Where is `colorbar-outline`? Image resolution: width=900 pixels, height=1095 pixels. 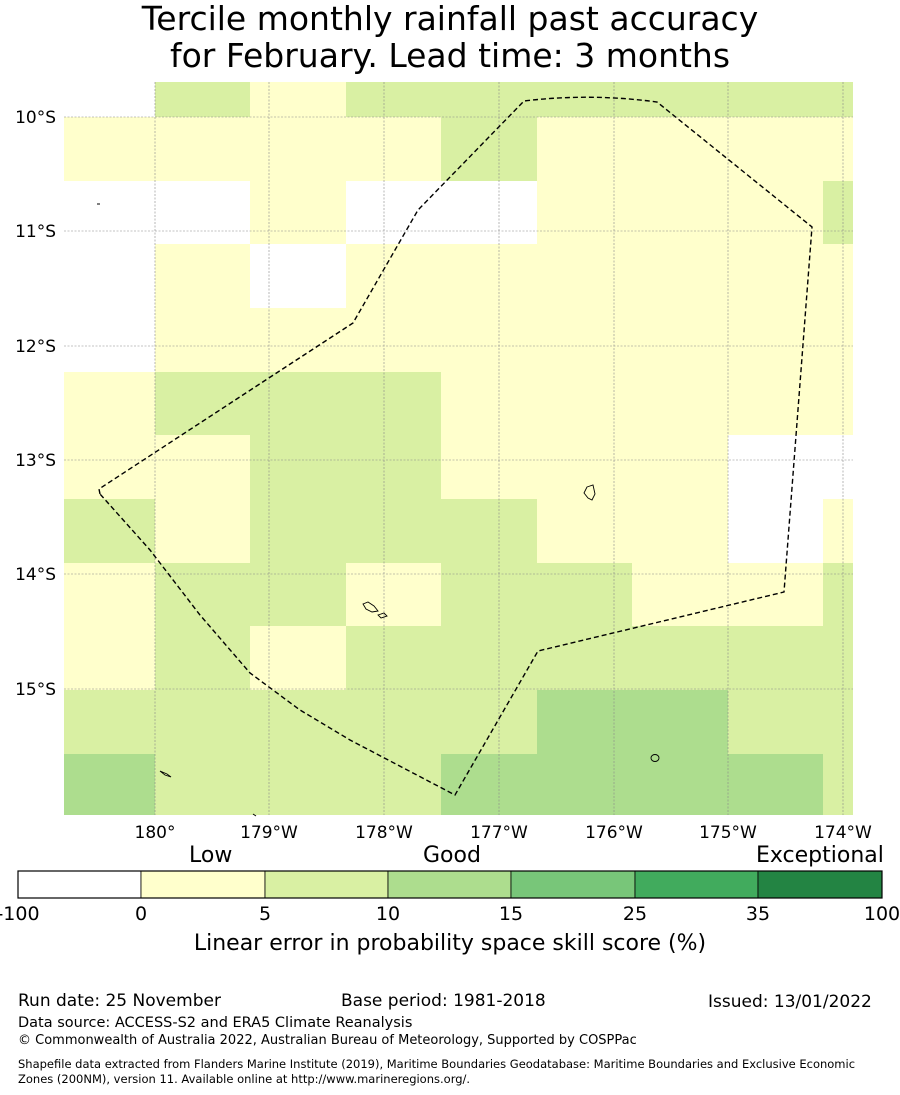 colorbar-outline is located at coordinates (450, 884).